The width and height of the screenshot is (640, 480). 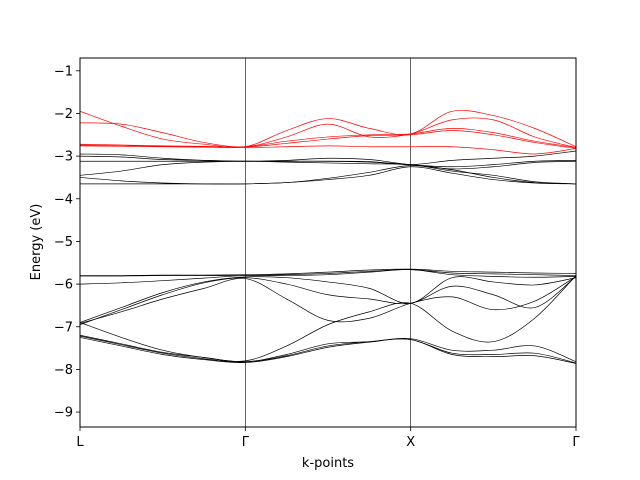 I want to click on y-tick-label: −9, so click(x=63, y=413).